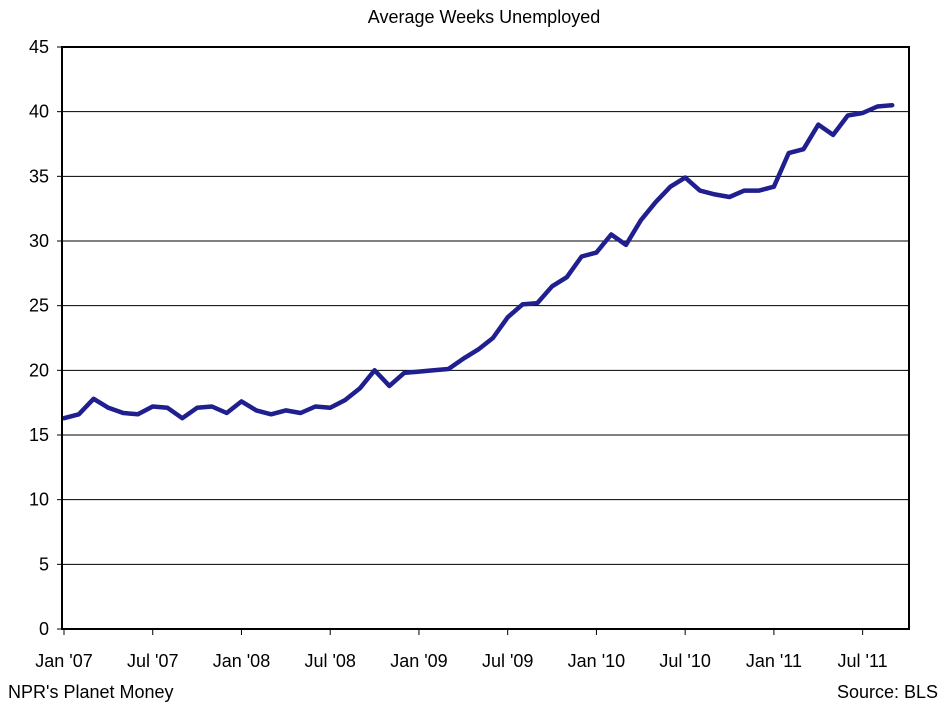 This screenshot has width=948, height=710. Describe the element at coordinates (596, 661) in the screenshot. I see `x-tick-label: Jan '10` at that location.